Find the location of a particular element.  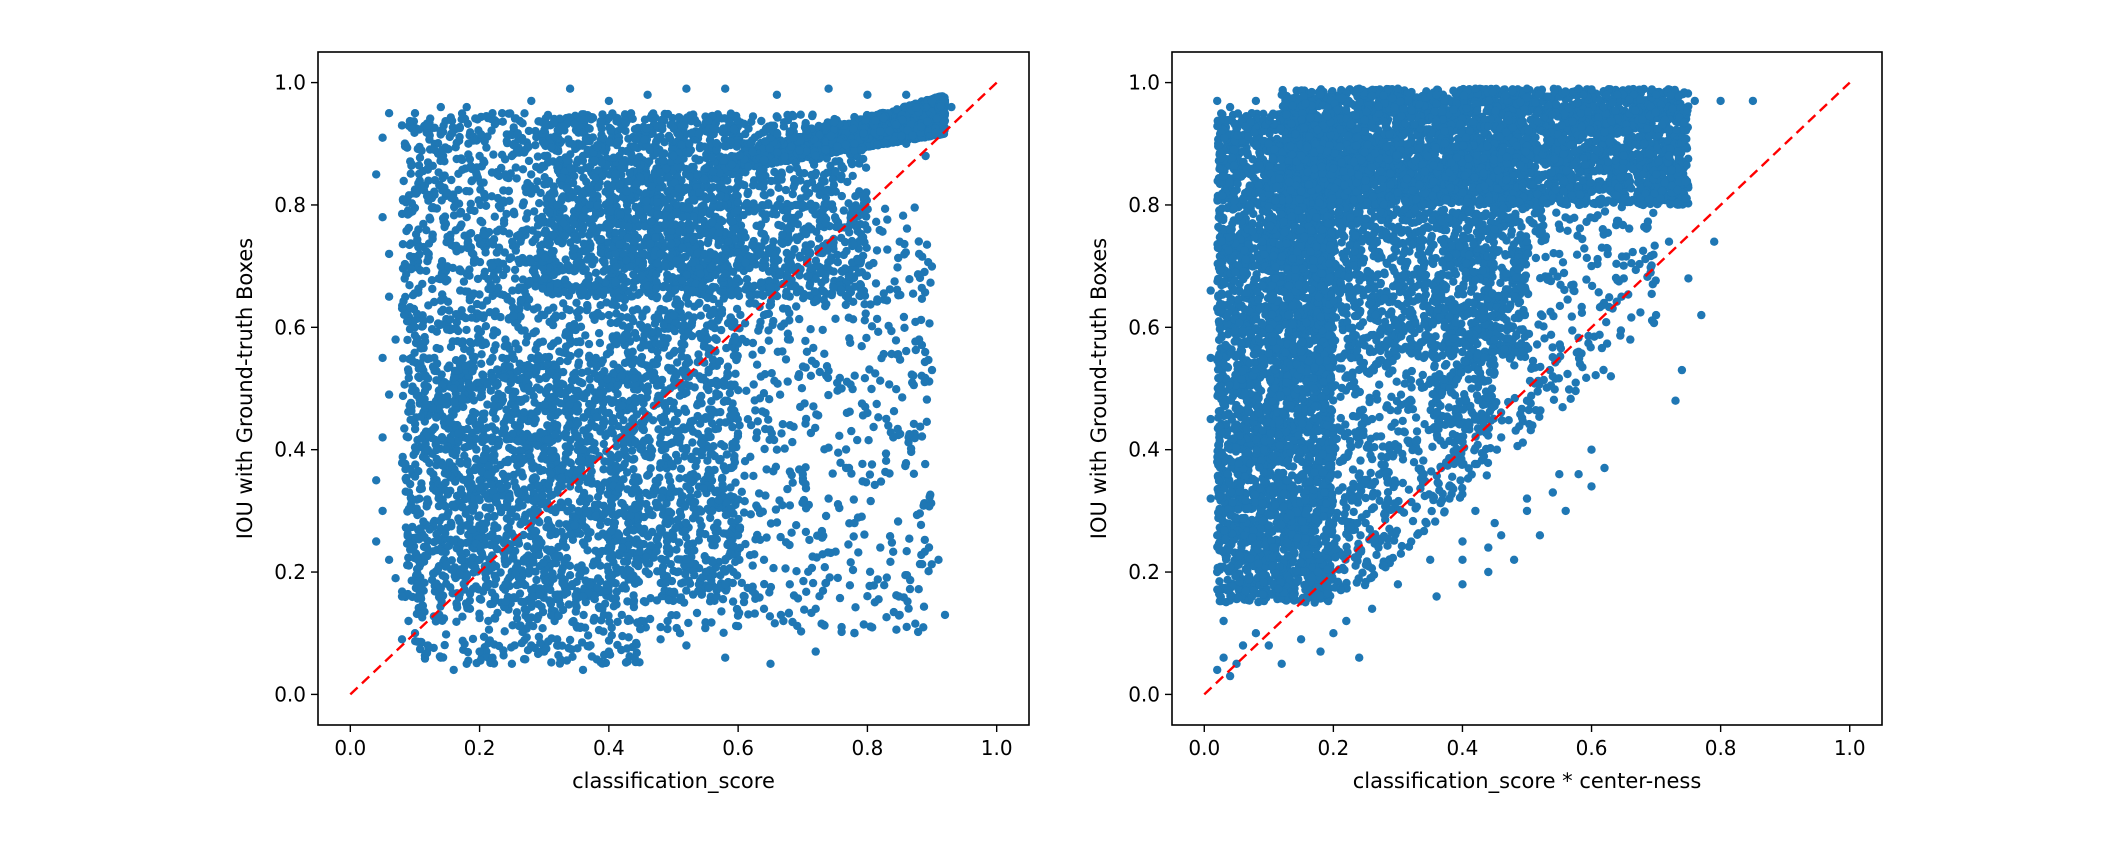

x-tick-label: 0.4 is located at coordinates (609, 748).